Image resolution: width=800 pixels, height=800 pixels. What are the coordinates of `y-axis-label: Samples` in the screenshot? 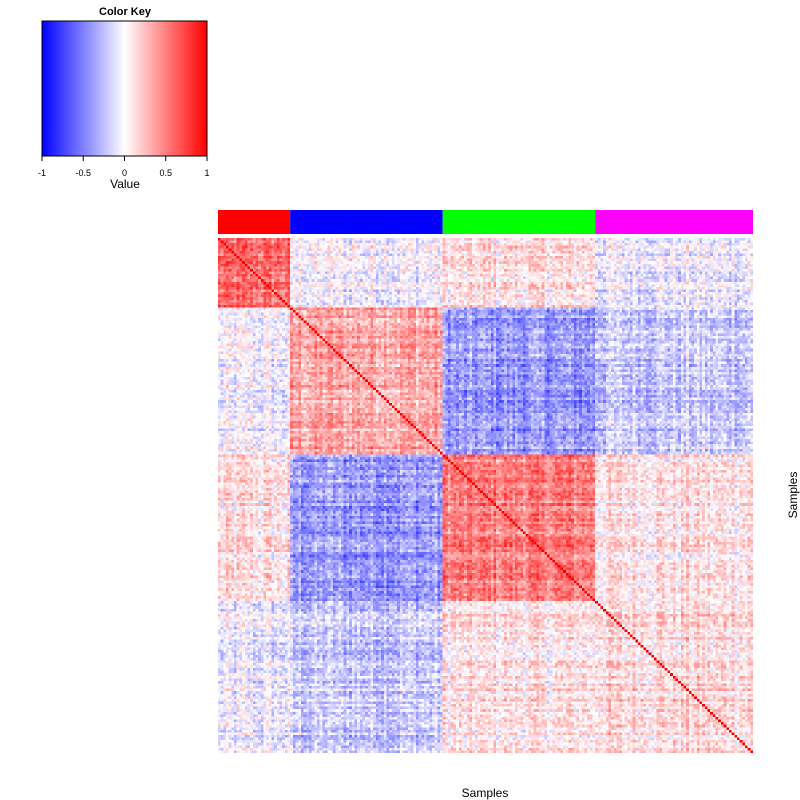 It's located at (793, 495).